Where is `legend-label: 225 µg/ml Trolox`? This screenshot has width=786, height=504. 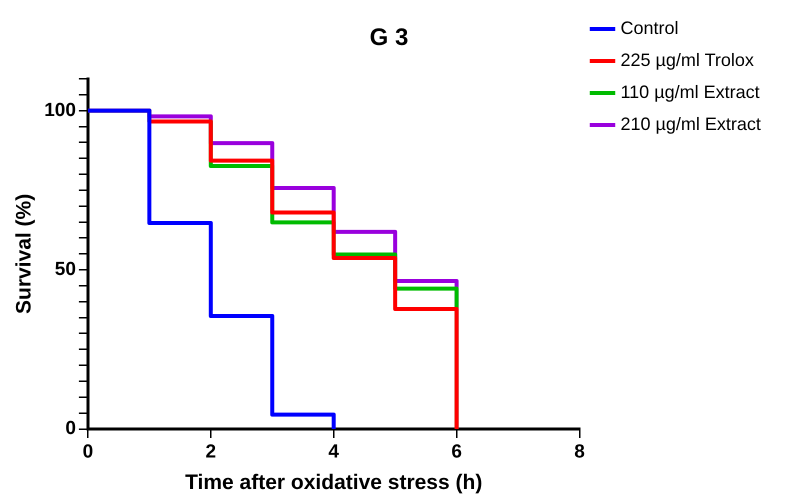
legend-label: 225 µg/ml Trolox is located at coordinates (687, 60).